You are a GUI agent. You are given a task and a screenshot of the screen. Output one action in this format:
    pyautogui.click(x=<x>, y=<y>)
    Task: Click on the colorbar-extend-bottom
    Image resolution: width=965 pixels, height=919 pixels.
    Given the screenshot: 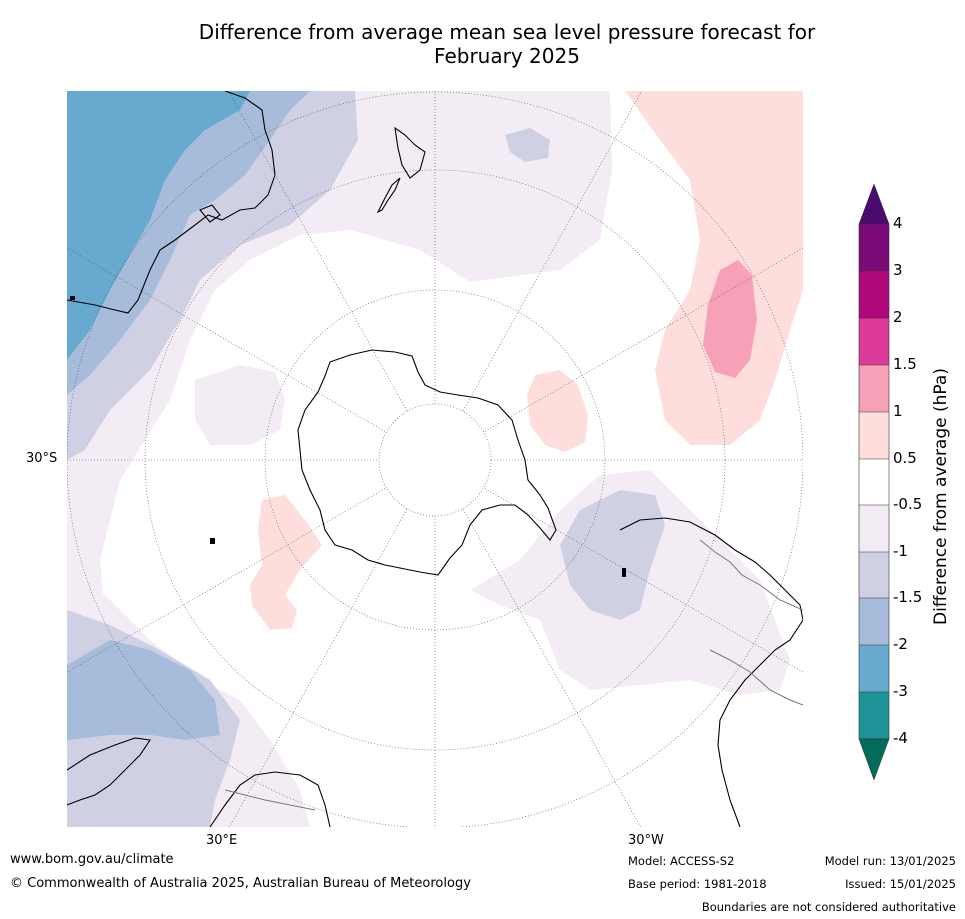 What is the action you would take?
    pyautogui.click(x=874, y=759)
    